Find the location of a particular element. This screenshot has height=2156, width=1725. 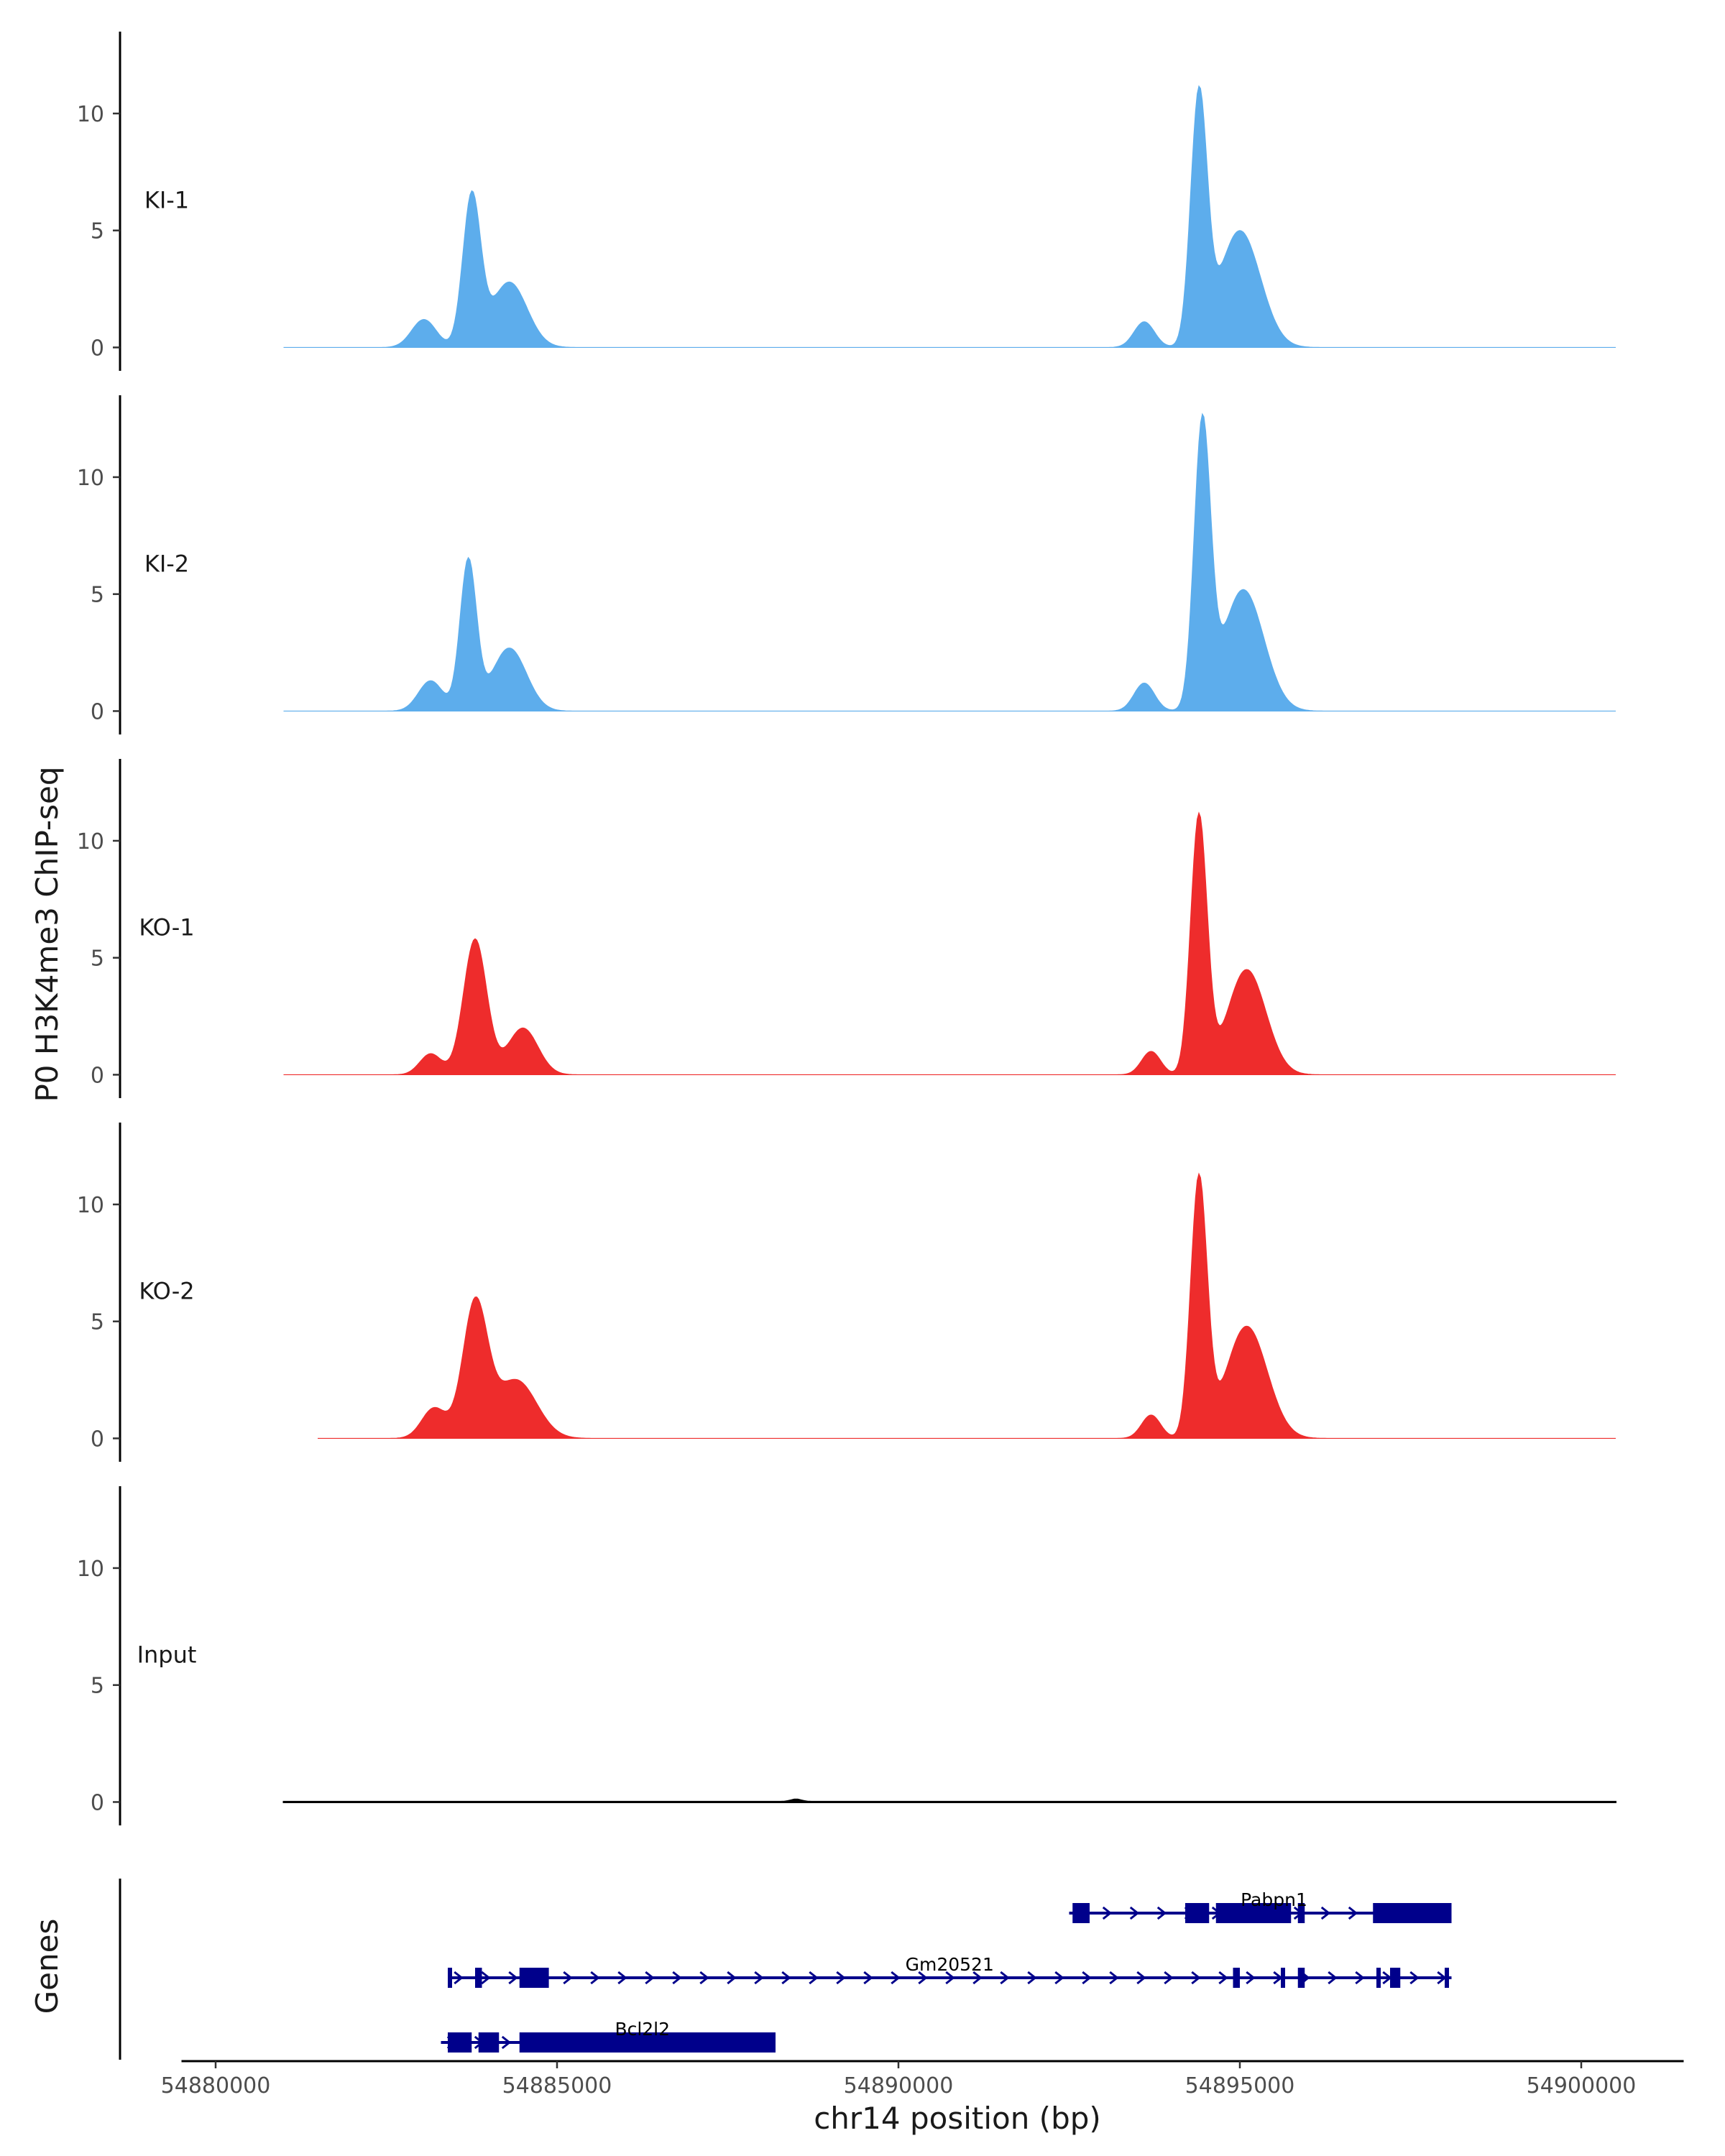

track-ko-1: 0 5 10 KO-1 is located at coordinates (846, 928).